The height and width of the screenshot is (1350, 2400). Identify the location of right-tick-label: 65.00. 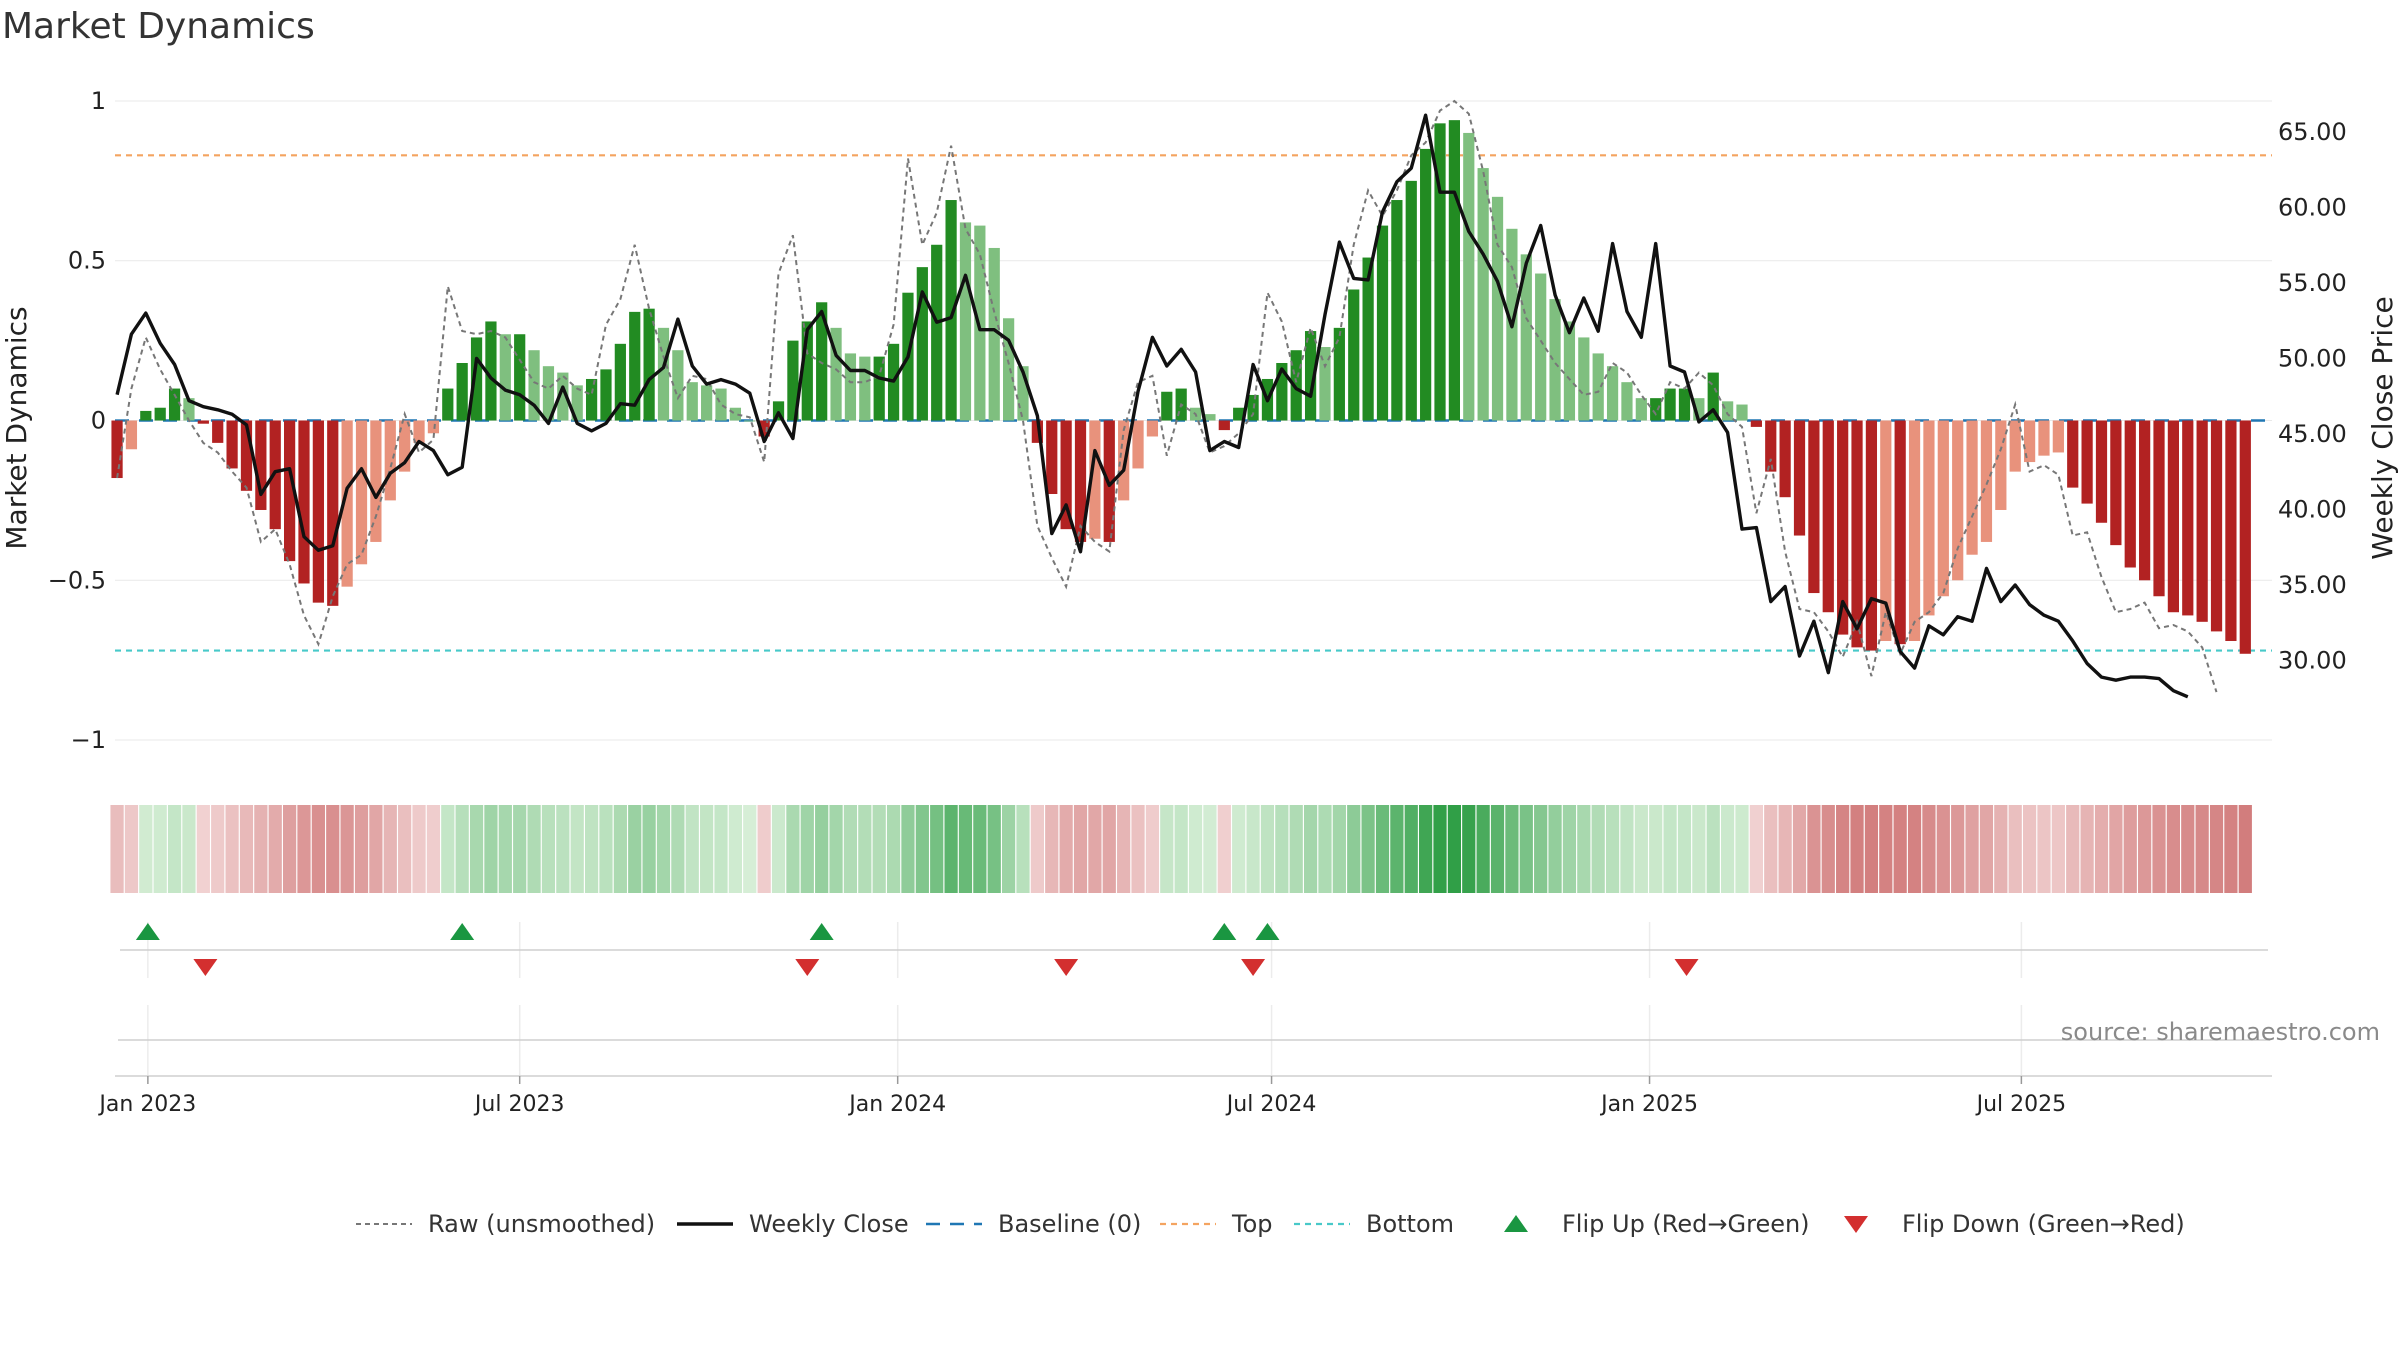
(2312, 132).